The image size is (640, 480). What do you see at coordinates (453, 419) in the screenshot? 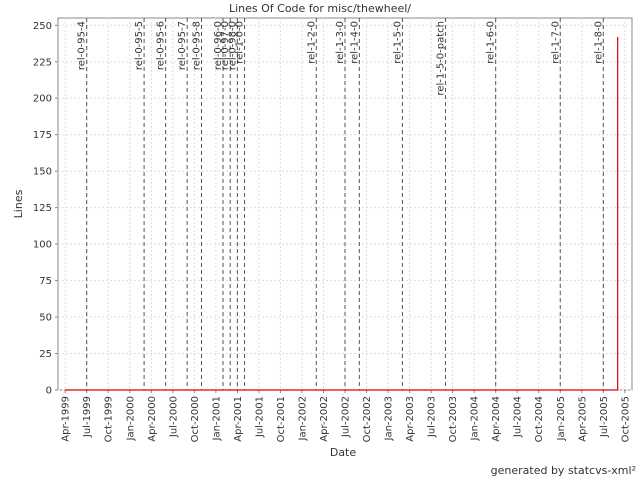
I see `x-tick-label: Oct-2003` at bounding box center [453, 419].